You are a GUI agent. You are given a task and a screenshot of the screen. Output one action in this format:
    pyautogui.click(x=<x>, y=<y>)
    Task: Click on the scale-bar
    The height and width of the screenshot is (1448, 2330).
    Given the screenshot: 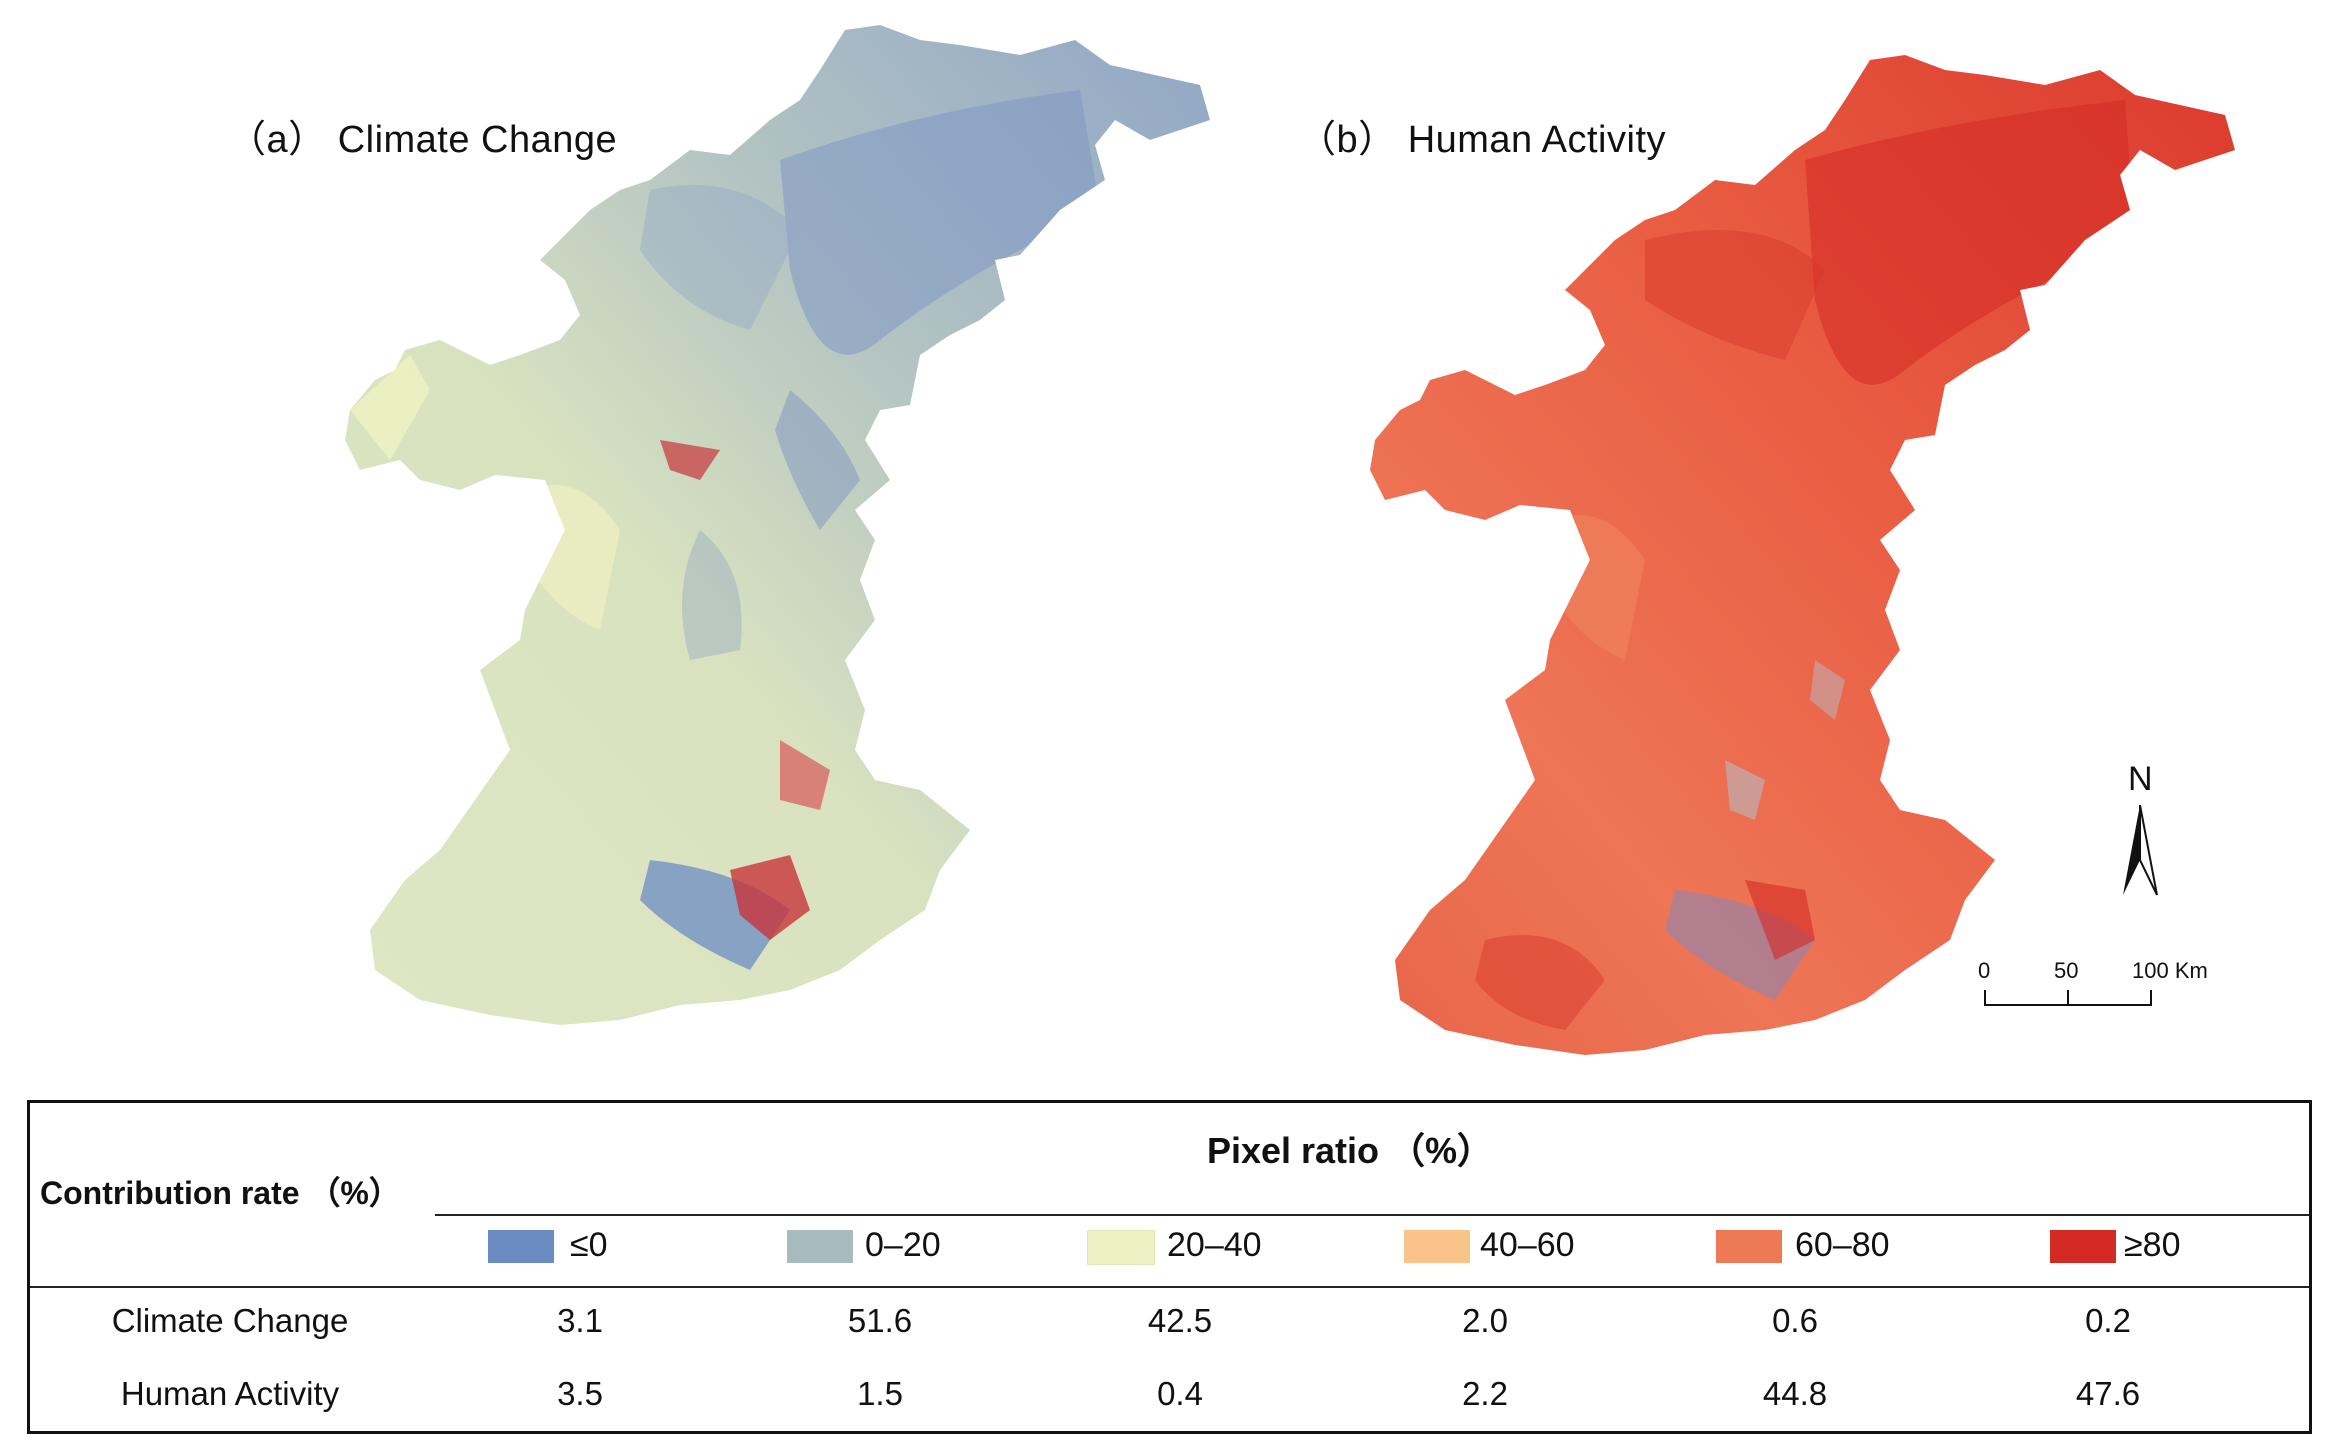 What is the action you would take?
    pyautogui.click(x=2068, y=998)
    